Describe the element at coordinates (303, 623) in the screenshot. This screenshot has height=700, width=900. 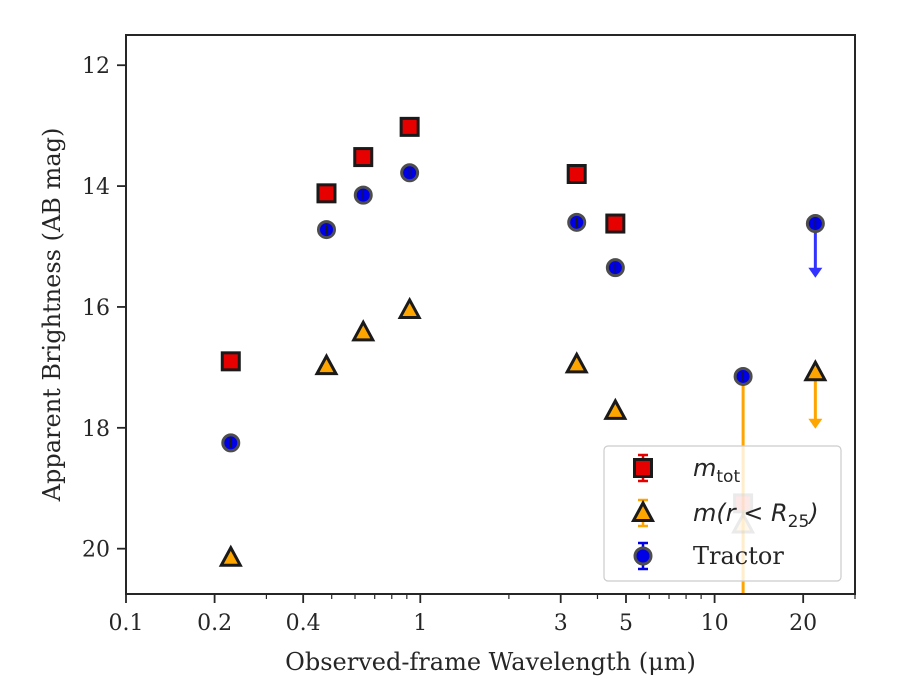
I see `x-tick-label: 0.4` at that location.